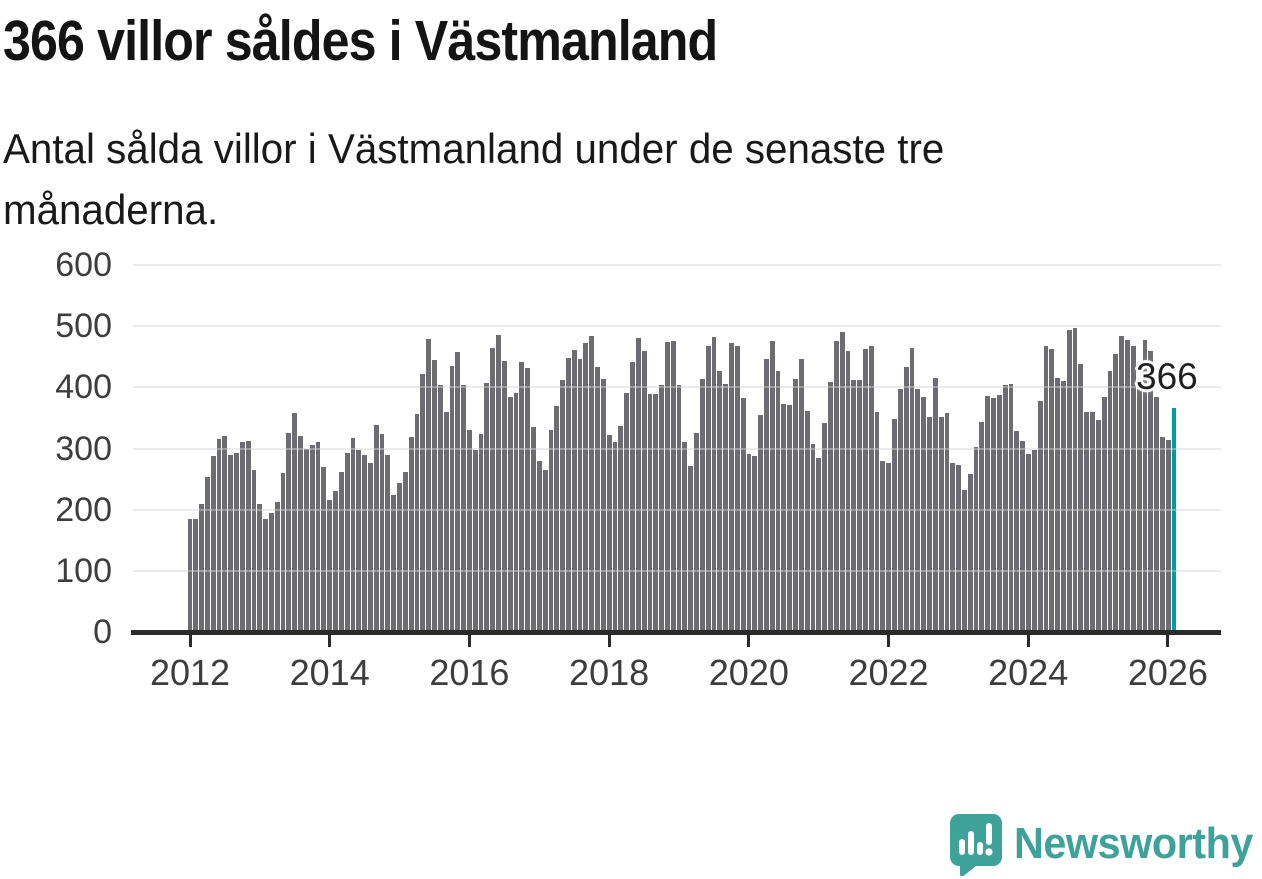 Image resolution: width=1262 pixels, height=879 pixels. What do you see at coordinates (83, 570) in the screenshot?
I see `y-axis-label-100: 100` at bounding box center [83, 570].